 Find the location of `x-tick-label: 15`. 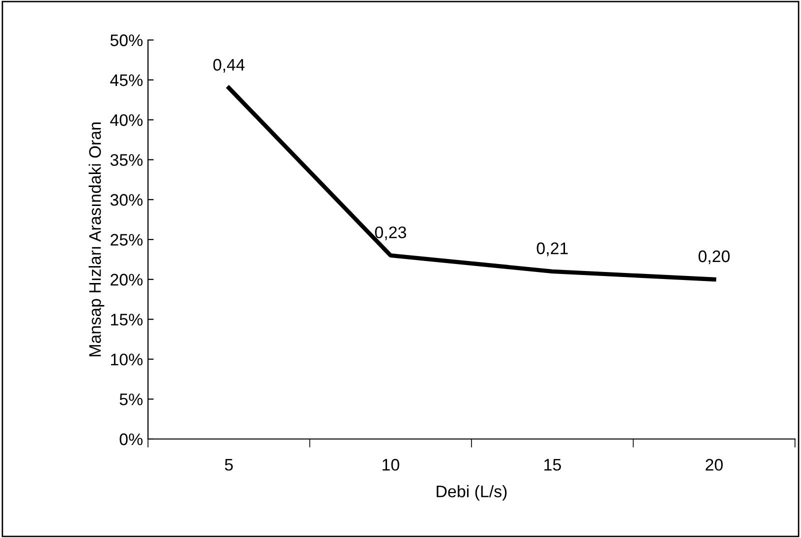

x-tick-label: 15 is located at coordinates (552, 465).